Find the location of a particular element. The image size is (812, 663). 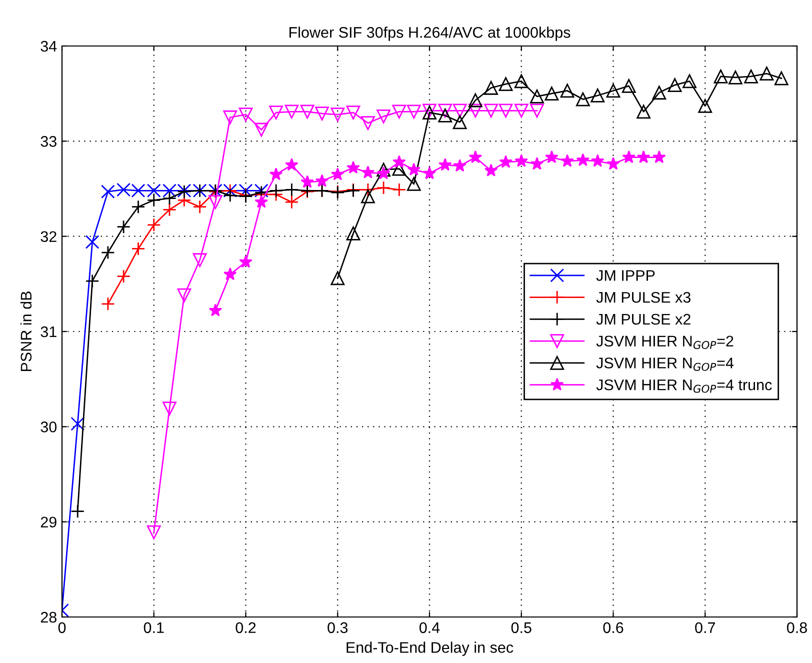

x-axis-title: End-To-End Delay in sec is located at coordinates (430, 649).